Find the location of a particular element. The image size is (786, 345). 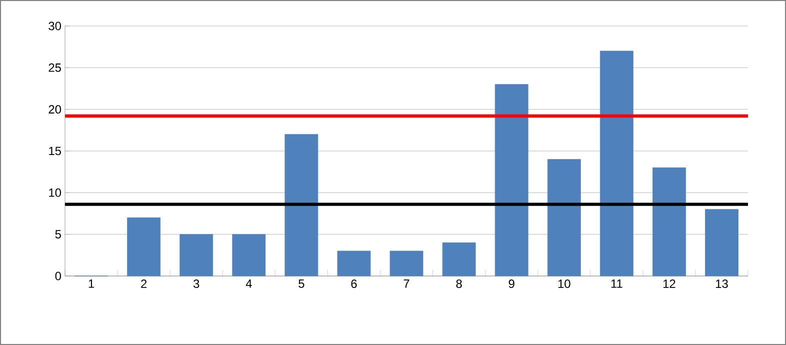

y-tick-label: 20 is located at coordinates (55, 109).